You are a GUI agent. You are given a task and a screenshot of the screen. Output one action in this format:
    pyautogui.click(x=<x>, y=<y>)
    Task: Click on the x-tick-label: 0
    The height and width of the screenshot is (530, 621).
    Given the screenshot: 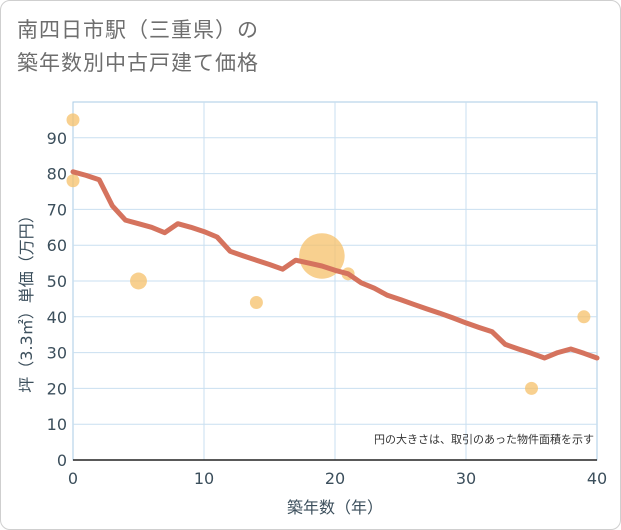 What is the action you would take?
    pyautogui.click(x=73, y=478)
    